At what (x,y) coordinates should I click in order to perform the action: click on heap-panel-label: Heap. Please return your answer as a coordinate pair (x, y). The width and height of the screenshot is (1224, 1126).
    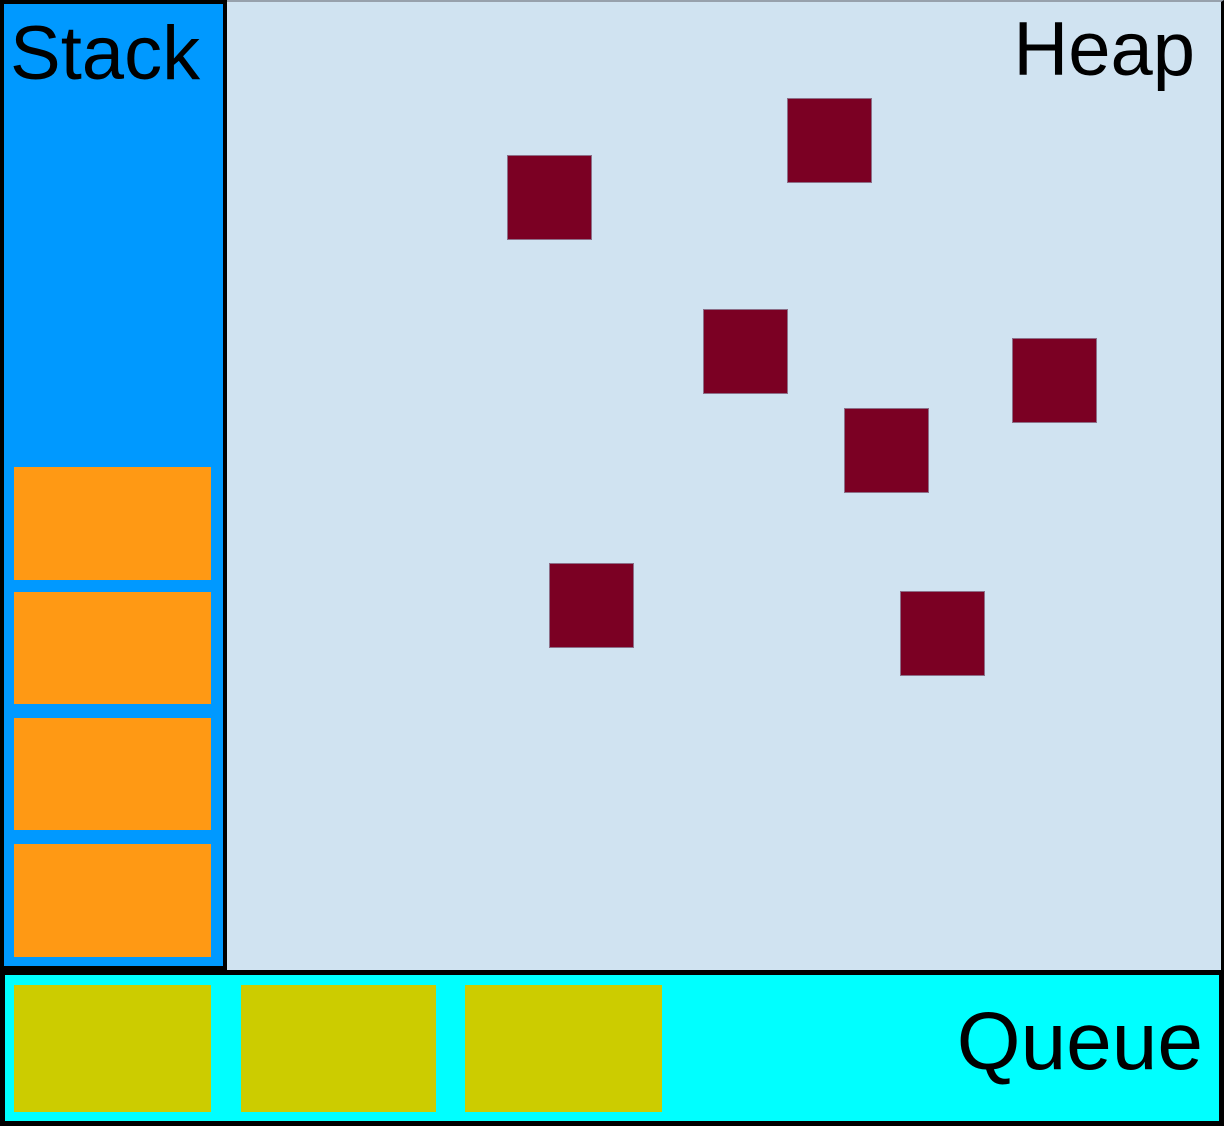
    Looking at the image, I should click on (1104, 49).